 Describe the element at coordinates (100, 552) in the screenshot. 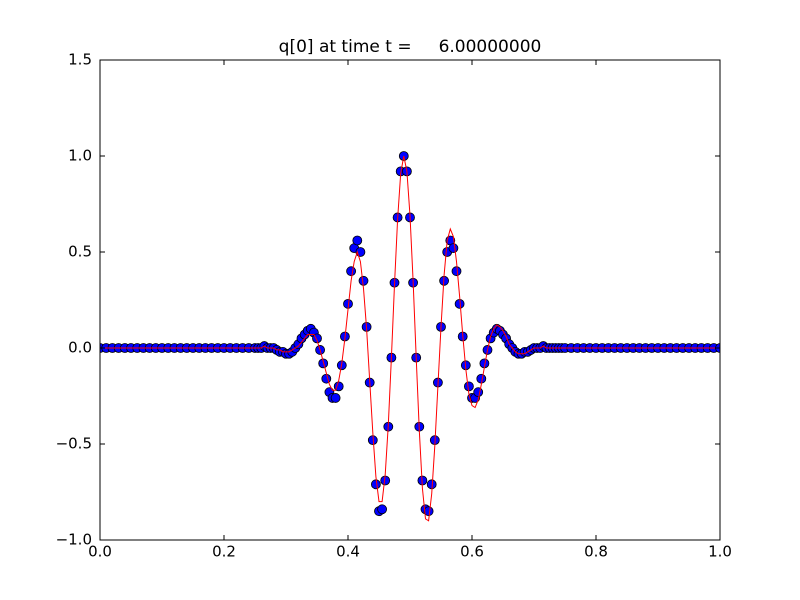

I see `x-tick-label: 0.0` at that location.